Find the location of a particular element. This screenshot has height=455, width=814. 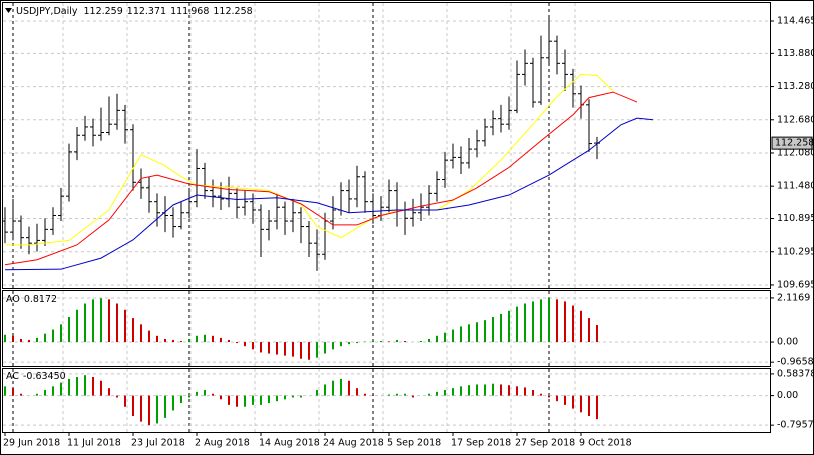

ac-header: AC -0.63450 is located at coordinates (36, 376).